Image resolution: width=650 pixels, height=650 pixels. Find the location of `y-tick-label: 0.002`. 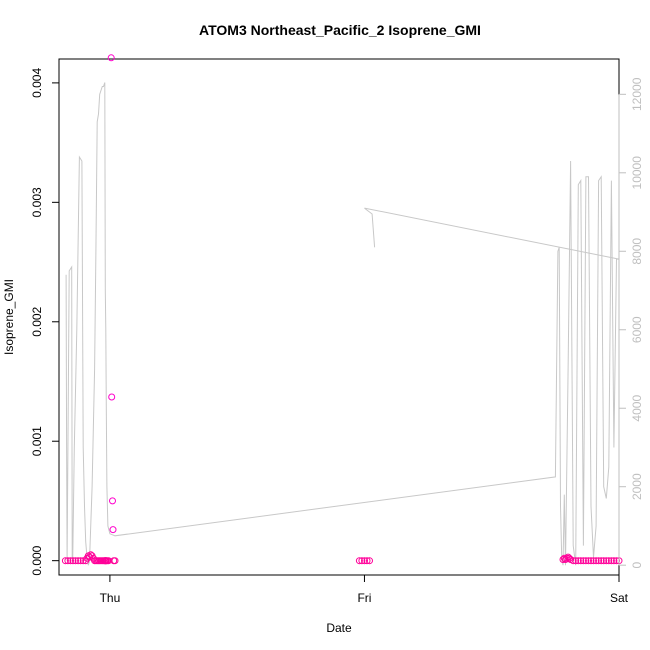

y-tick-label: 0.002 is located at coordinates (37, 321).